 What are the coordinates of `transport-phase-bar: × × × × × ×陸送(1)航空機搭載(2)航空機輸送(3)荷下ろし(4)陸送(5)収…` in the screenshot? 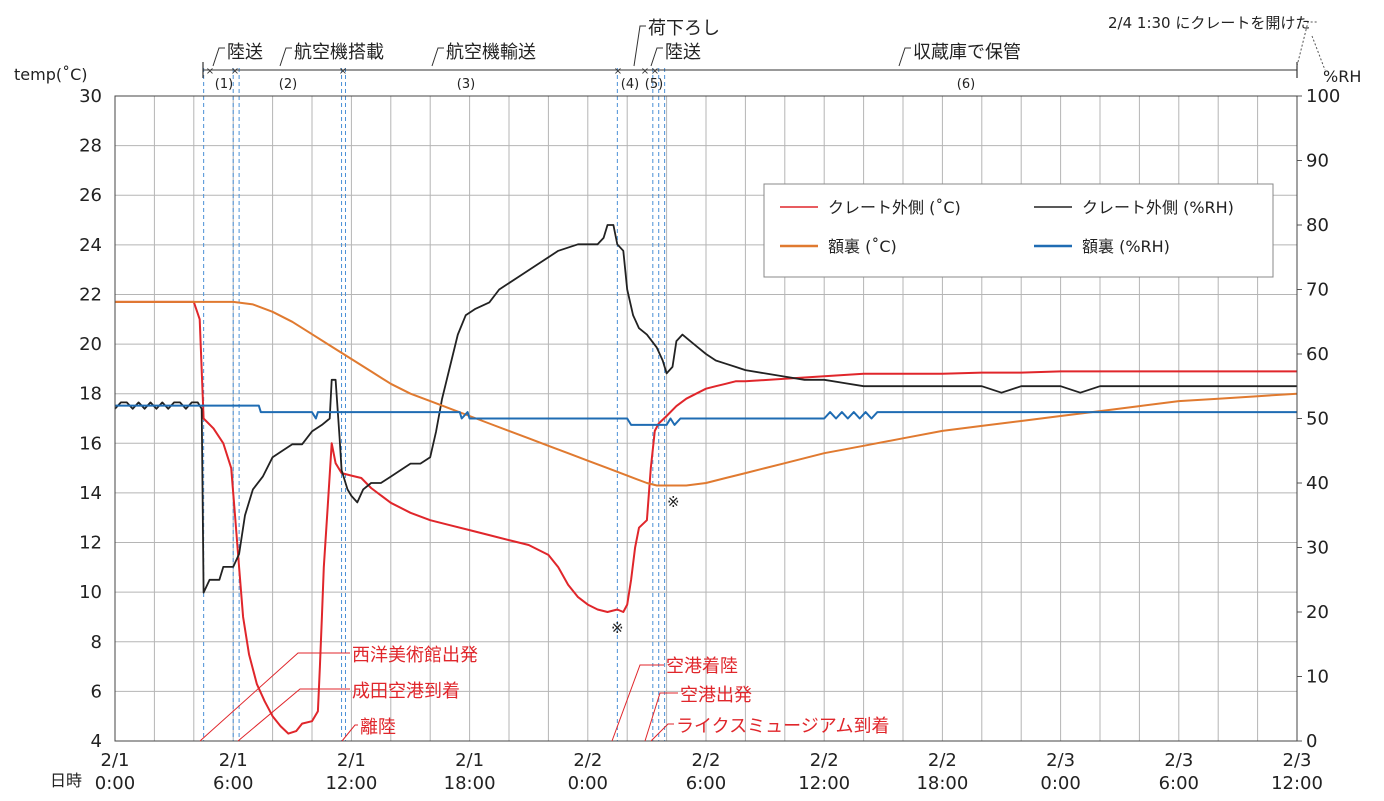 It's located at (764, 55).